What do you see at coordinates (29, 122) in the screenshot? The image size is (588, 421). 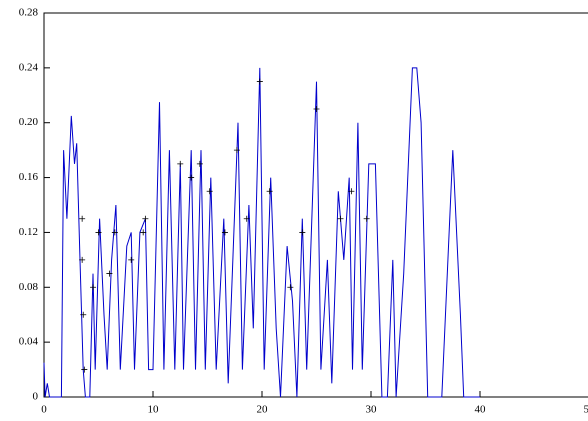 I see `y-tick-label: 0.20` at bounding box center [29, 122].